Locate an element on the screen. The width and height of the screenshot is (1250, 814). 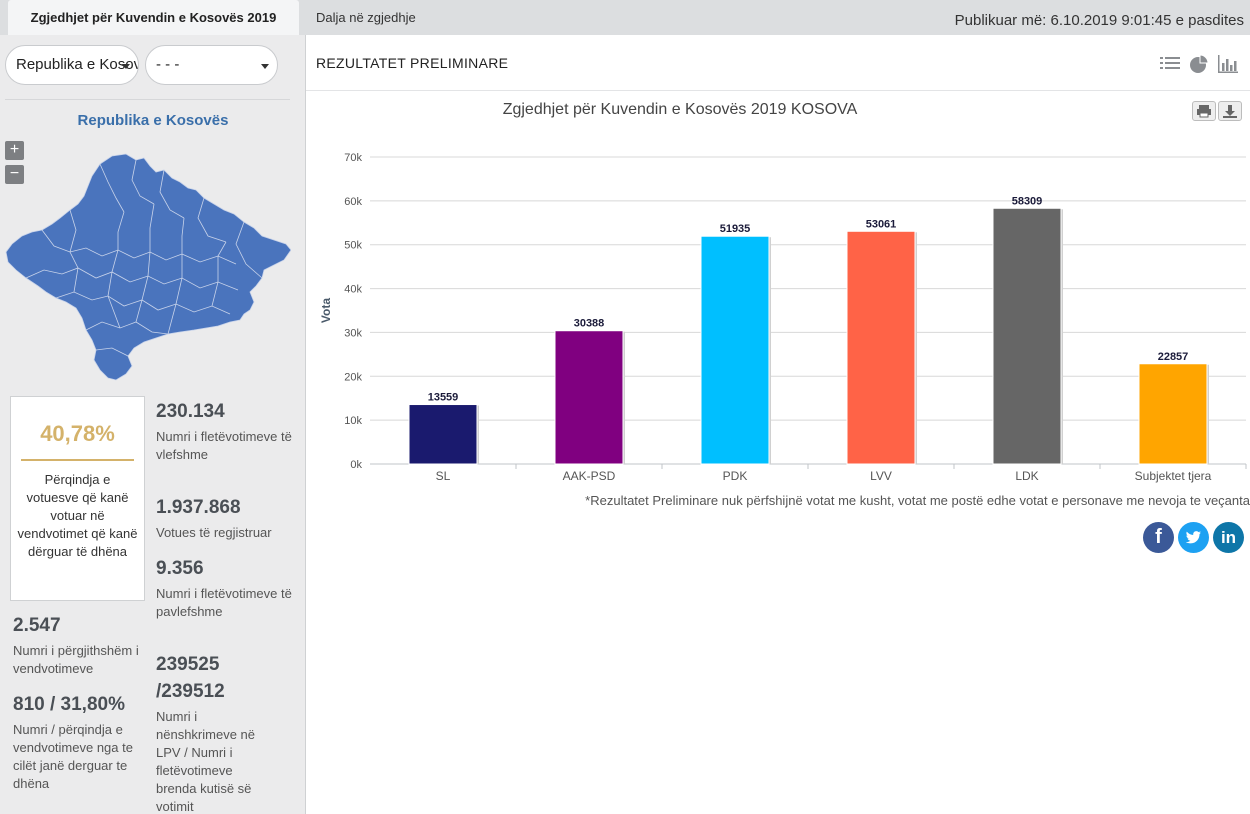
stat-value: 9.356 is located at coordinates (180, 568).